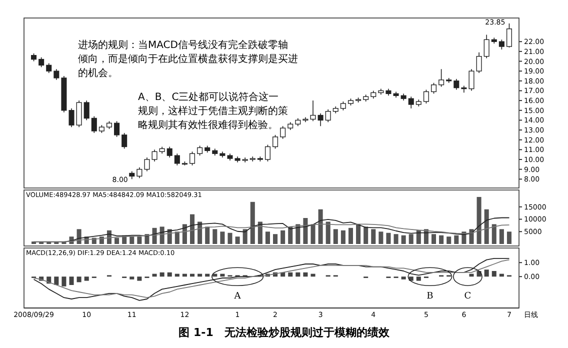 This screenshot has height=348, width=568. What do you see at coordinates (284, 332) in the screenshot?
I see `caption: 图 1-1 无法检验炒股规则过于模糊的绩效` at bounding box center [284, 332].